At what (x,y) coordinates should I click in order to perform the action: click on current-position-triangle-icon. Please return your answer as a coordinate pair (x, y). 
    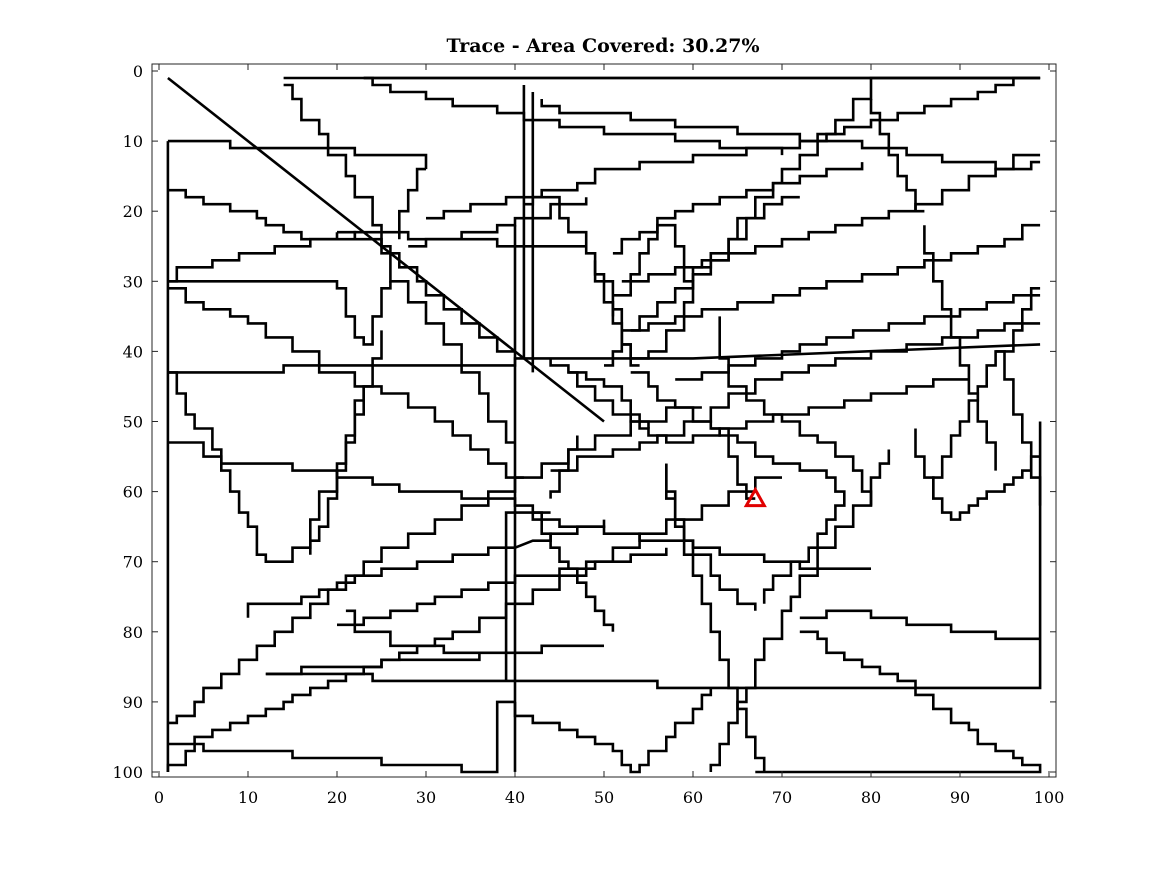
    Looking at the image, I should click on (755, 497).